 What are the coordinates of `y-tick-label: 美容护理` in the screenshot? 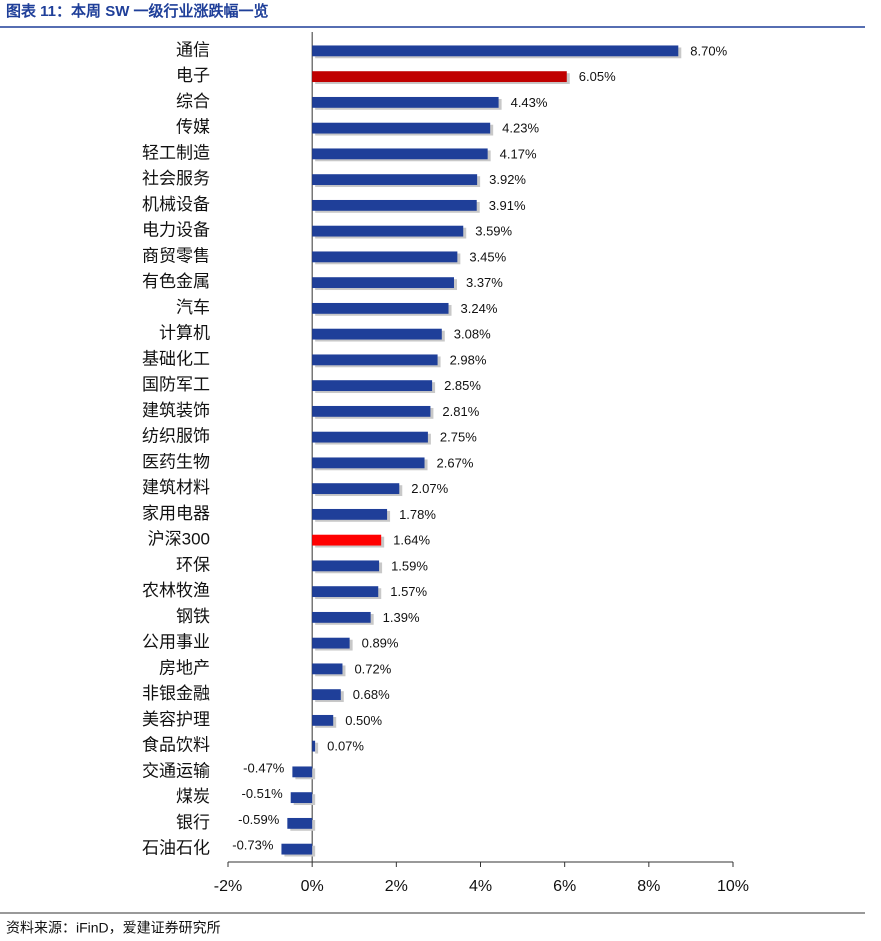 It's located at (176, 719).